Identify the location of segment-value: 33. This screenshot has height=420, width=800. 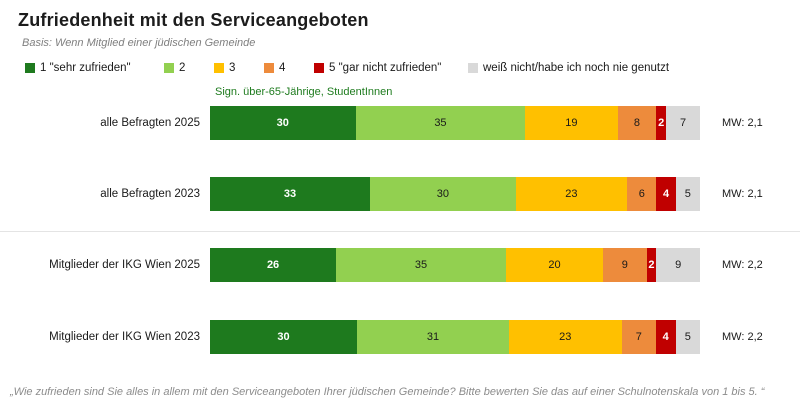
(290, 194).